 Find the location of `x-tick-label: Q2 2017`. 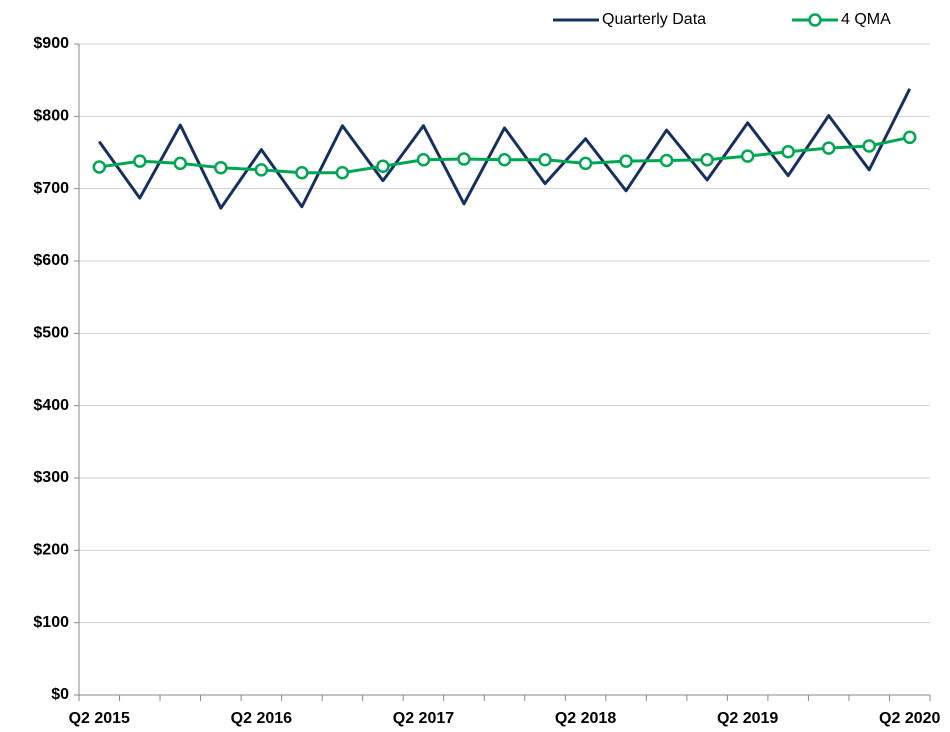

x-tick-label: Q2 2017 is located at coordinates (423, 718).